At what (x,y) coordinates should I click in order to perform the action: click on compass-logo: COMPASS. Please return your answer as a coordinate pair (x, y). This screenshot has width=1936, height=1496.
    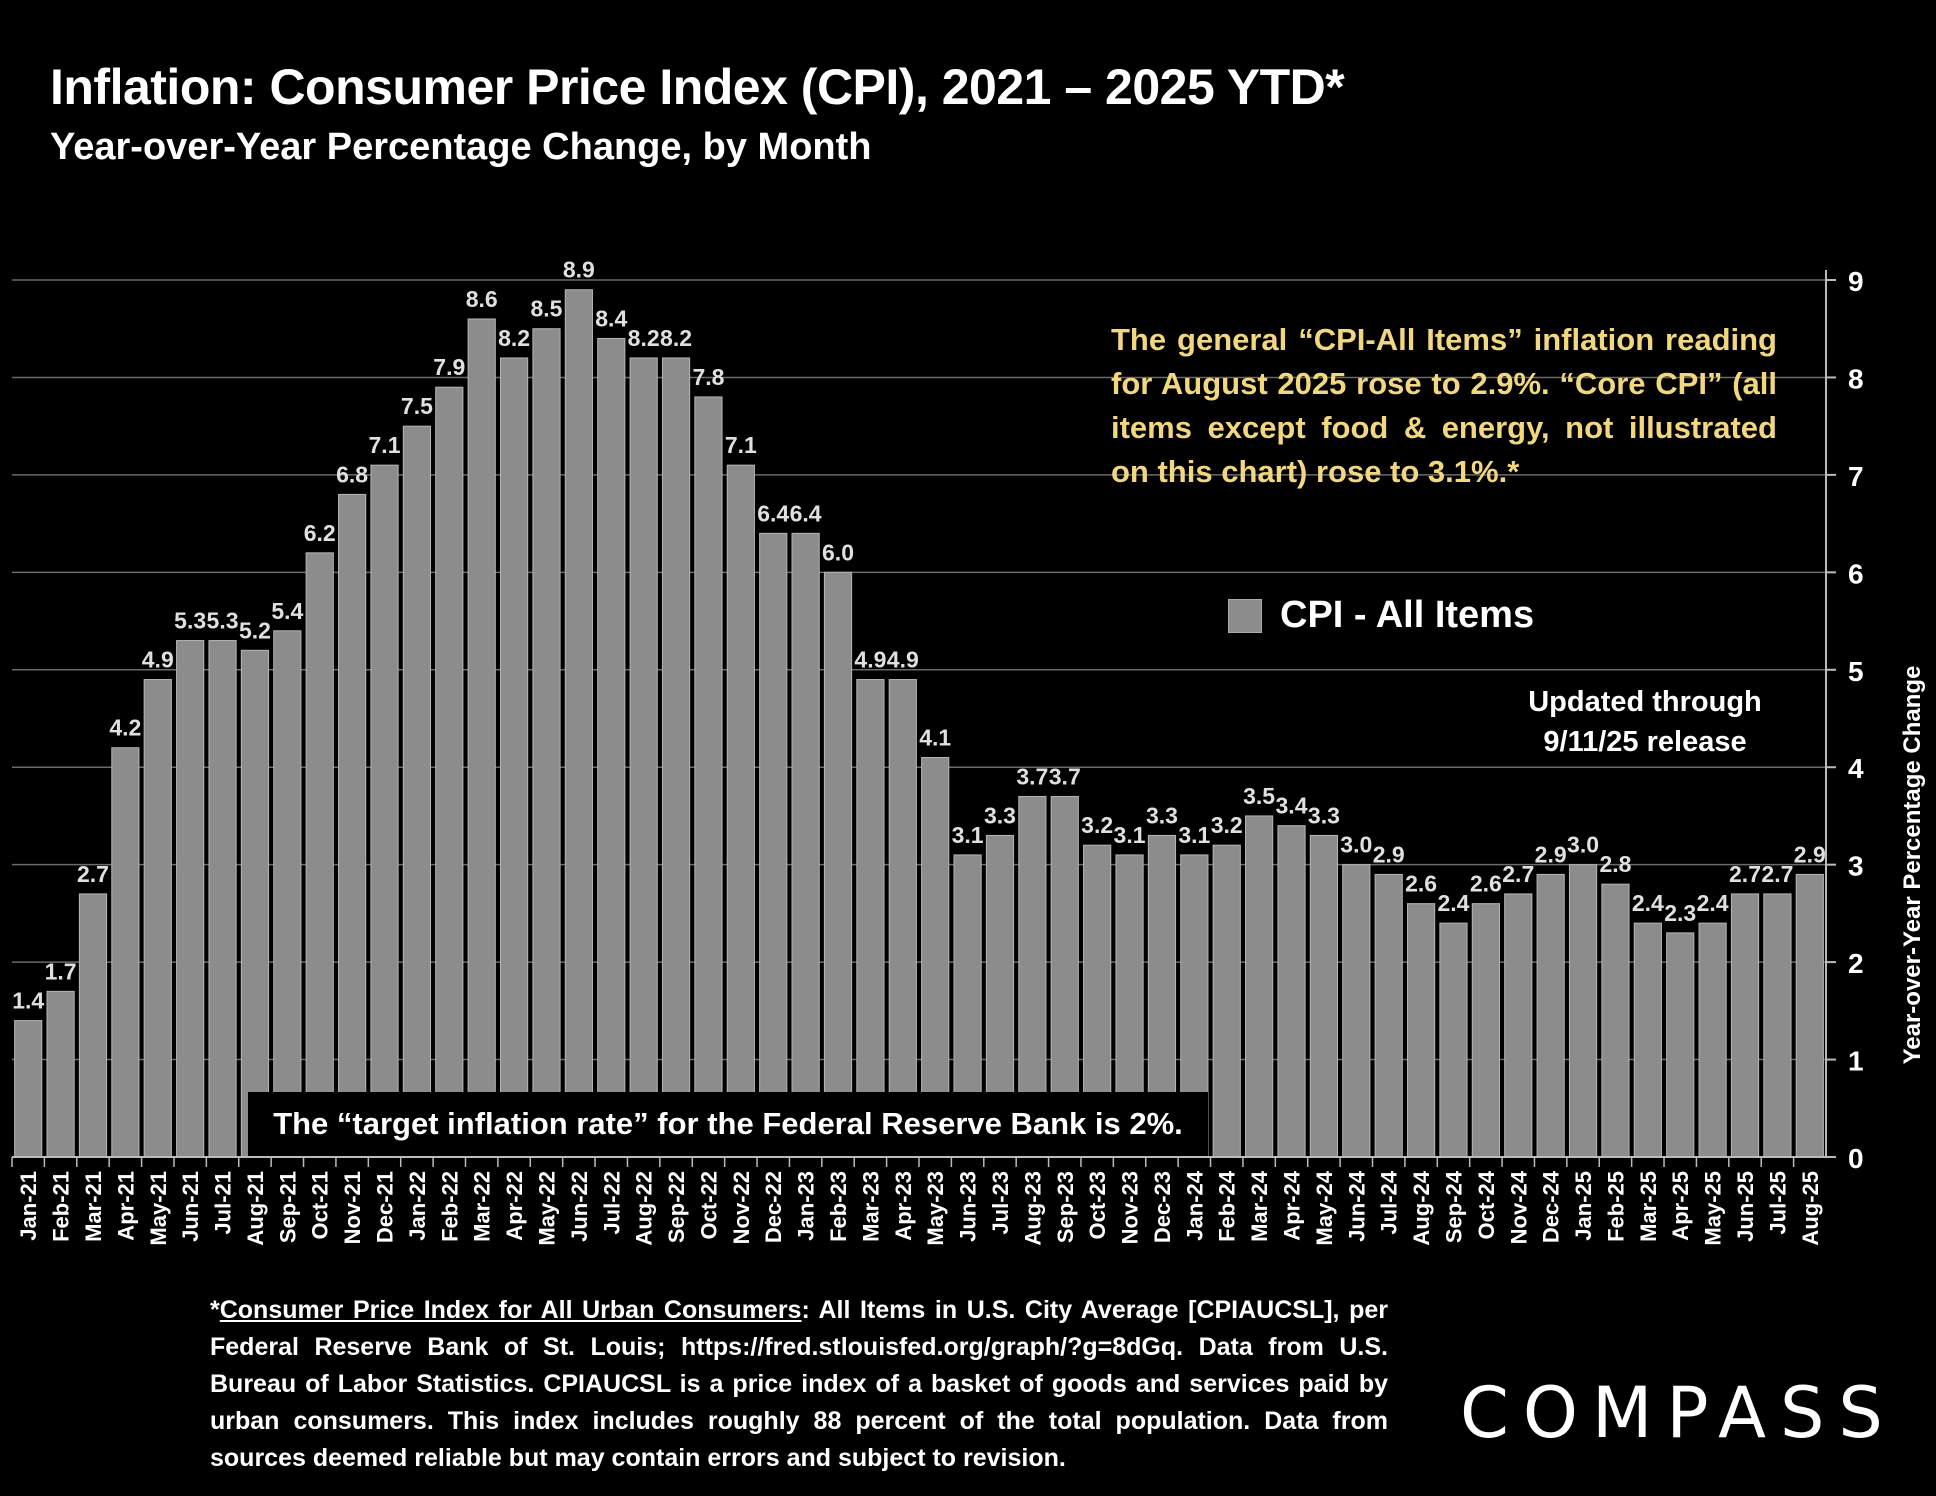
    Looking at the image, I should click on (1678, 1413).